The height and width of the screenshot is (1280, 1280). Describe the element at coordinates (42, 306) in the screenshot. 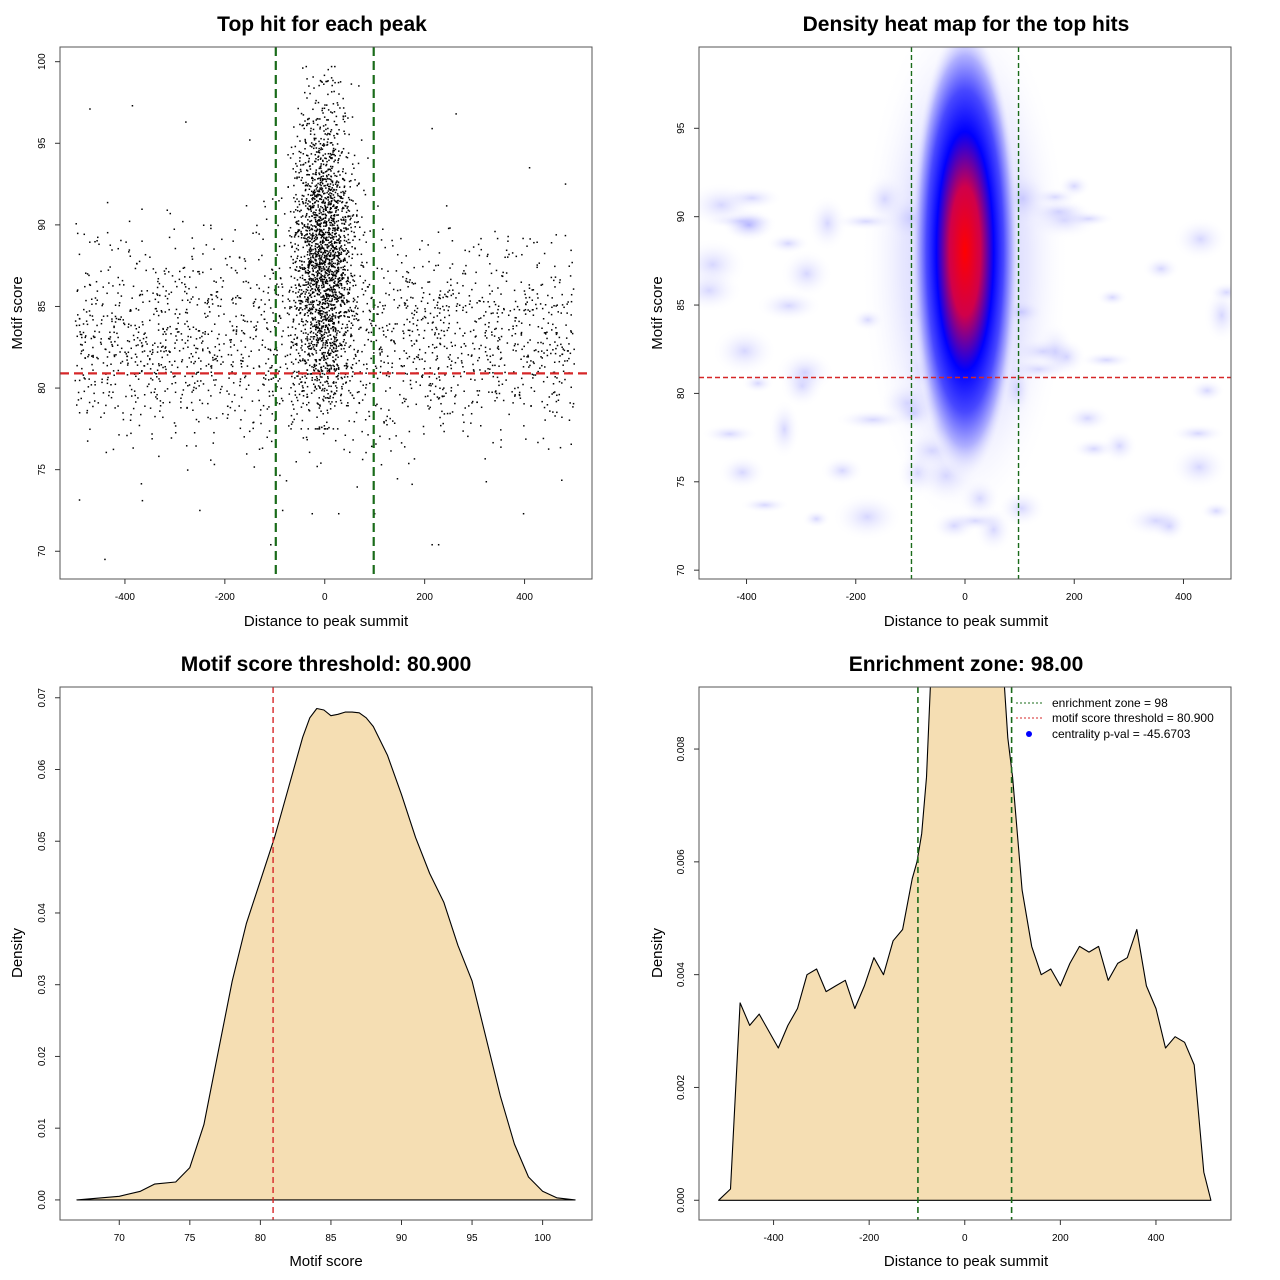

I see `scatter-ytick-label: 85` at that location.